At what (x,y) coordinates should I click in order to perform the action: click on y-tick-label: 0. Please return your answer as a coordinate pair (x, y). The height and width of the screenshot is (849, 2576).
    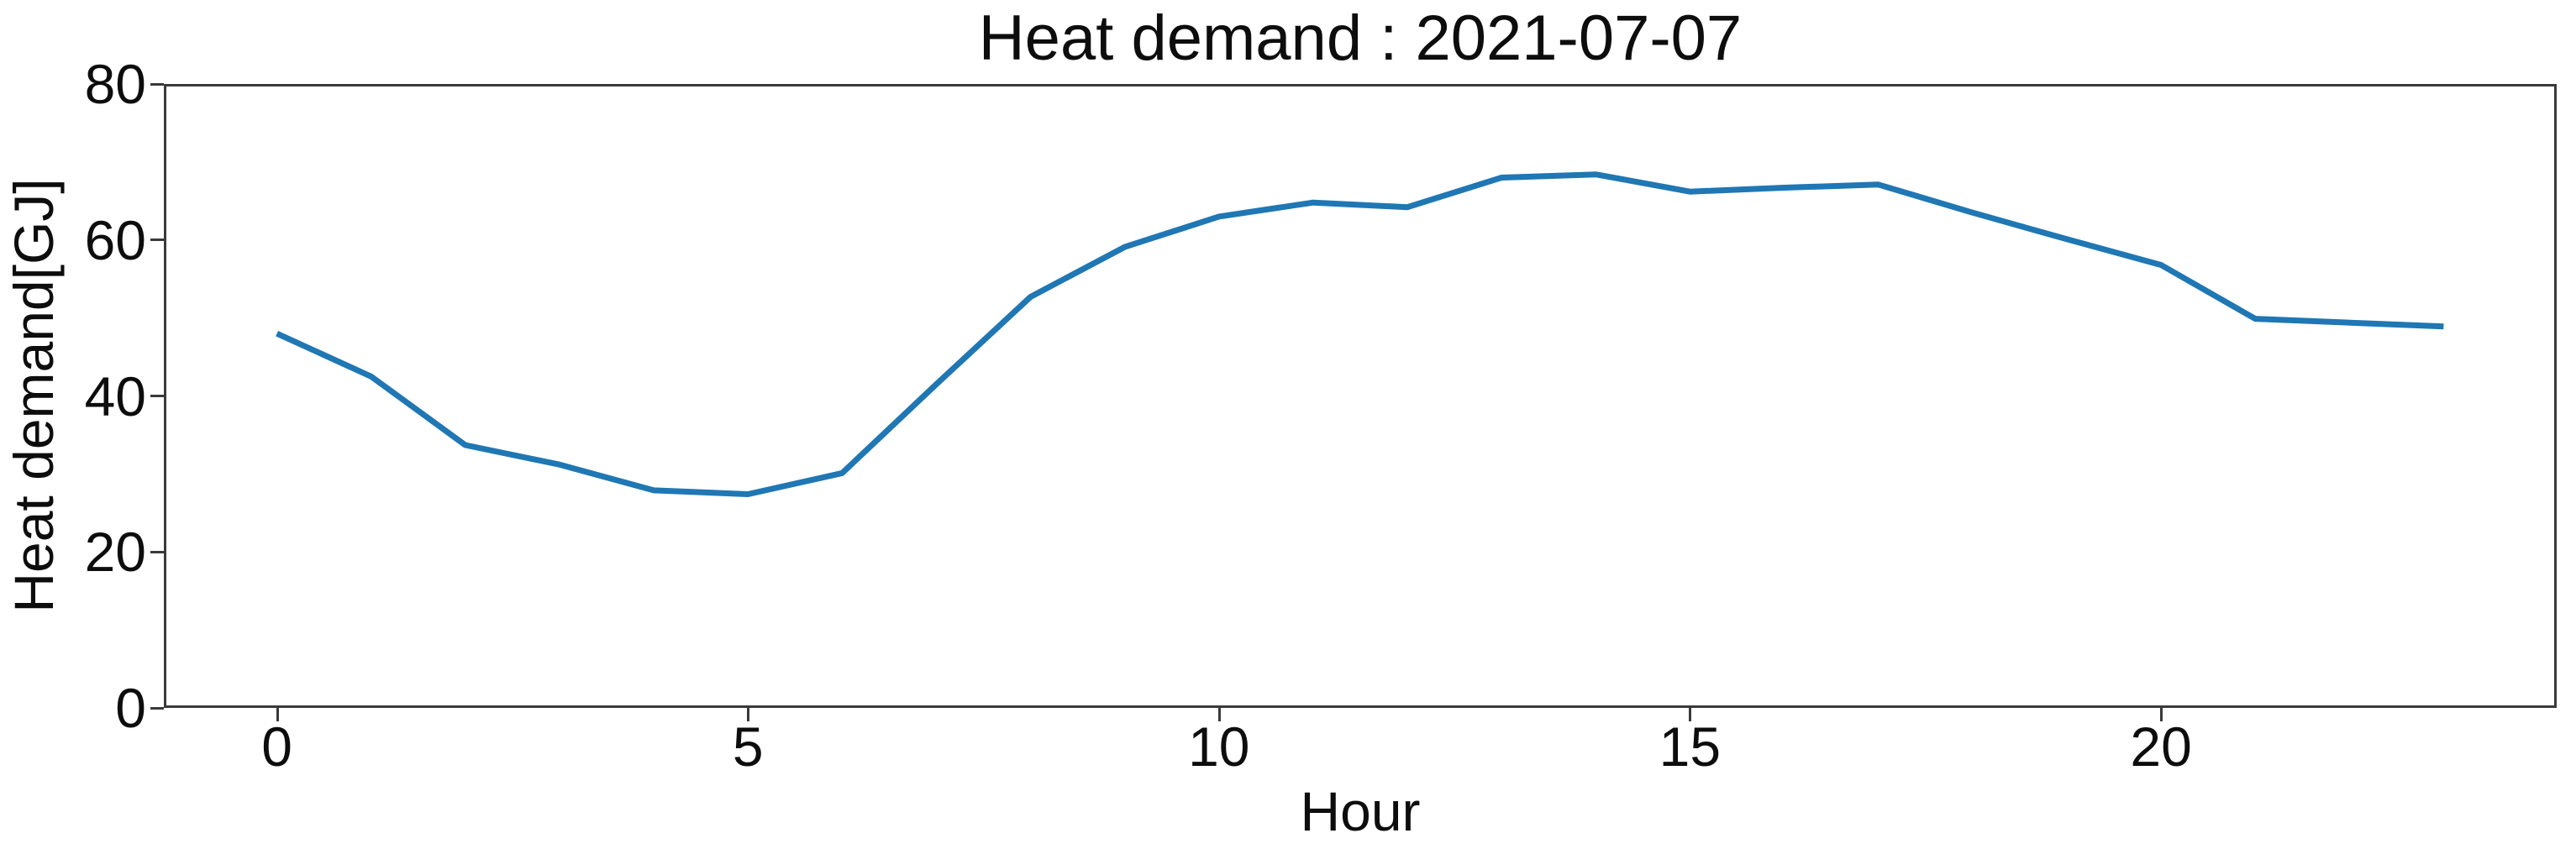
    Looking at the image, I should click on (130, 708).